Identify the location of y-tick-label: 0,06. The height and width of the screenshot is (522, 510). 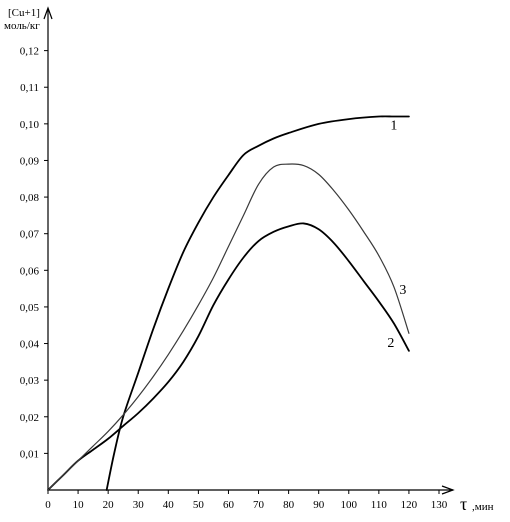
(30, 271).